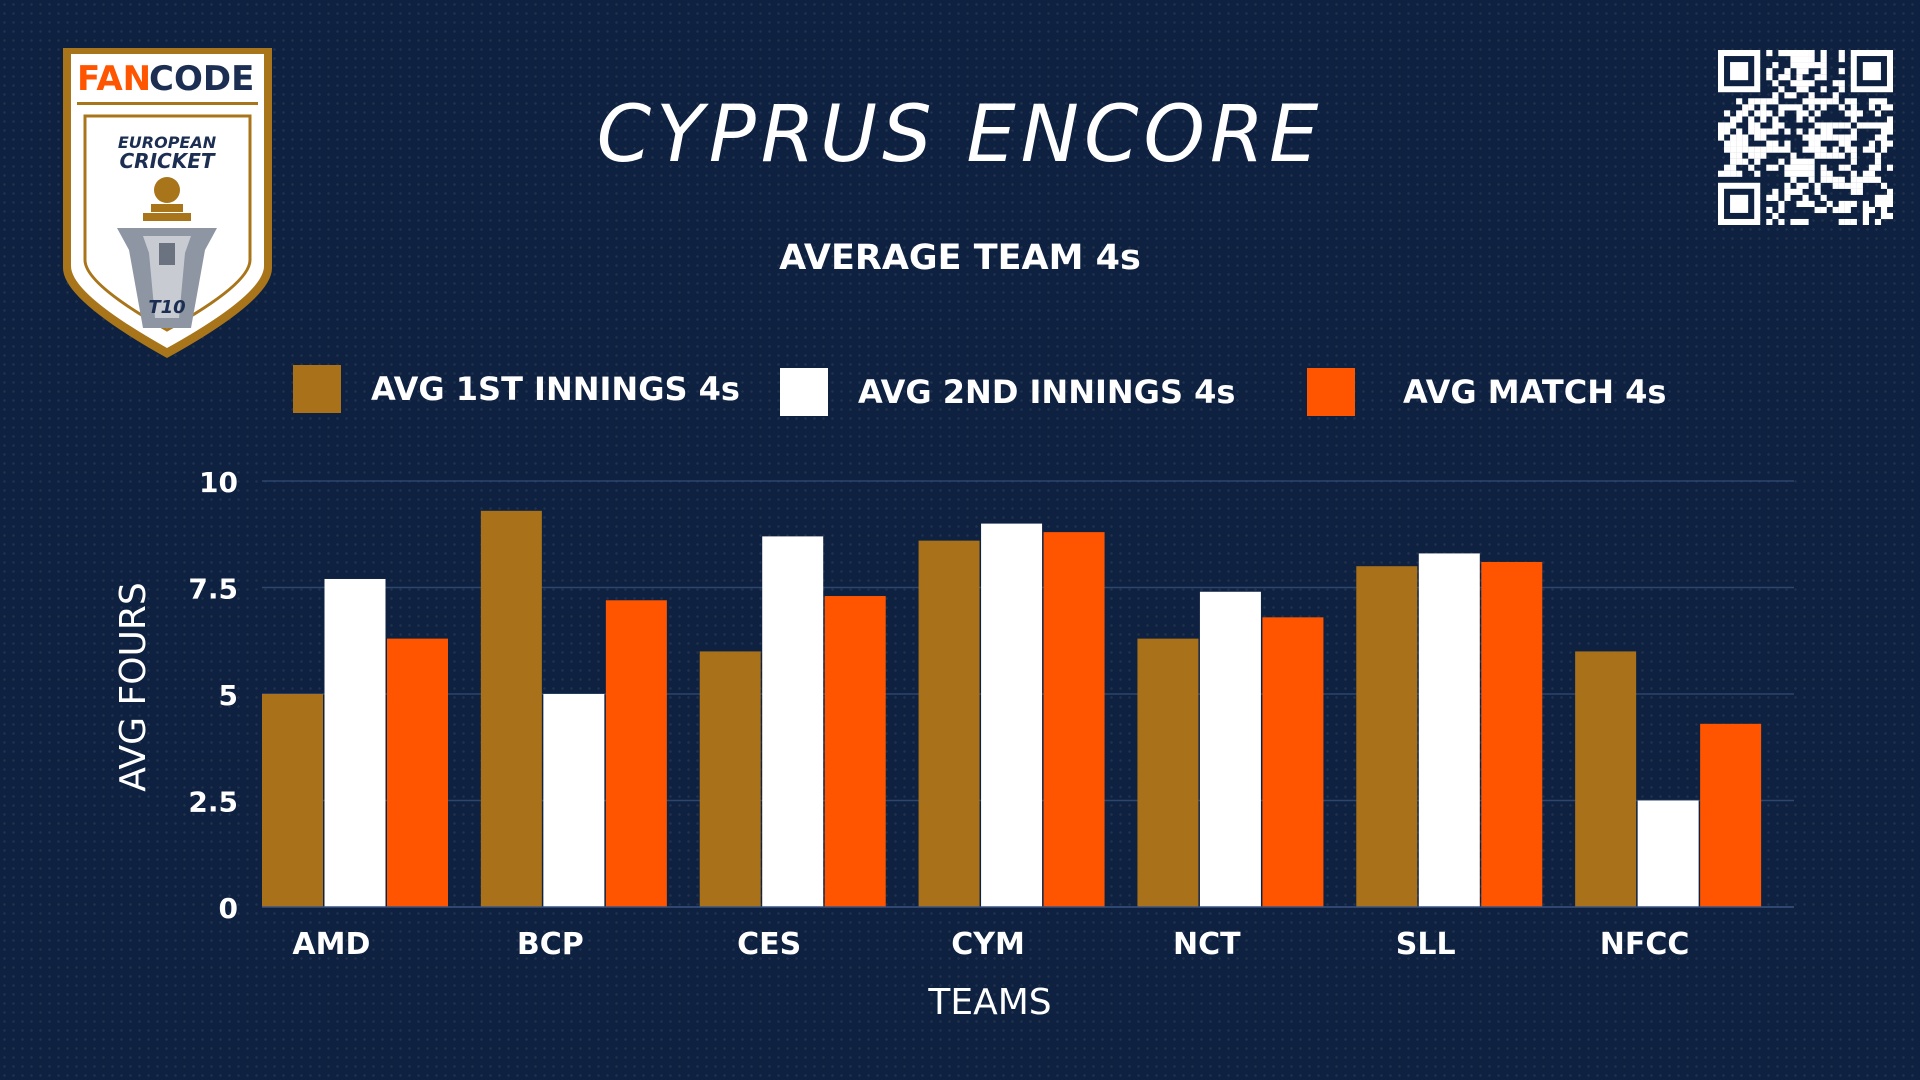 The width and height of the screenshot is (1920, 1080). What do you see at coordinates (960, 135) in the screenshot?
I see `page-title: CYPRUS ENCORE` at bounding box center [960, 135].